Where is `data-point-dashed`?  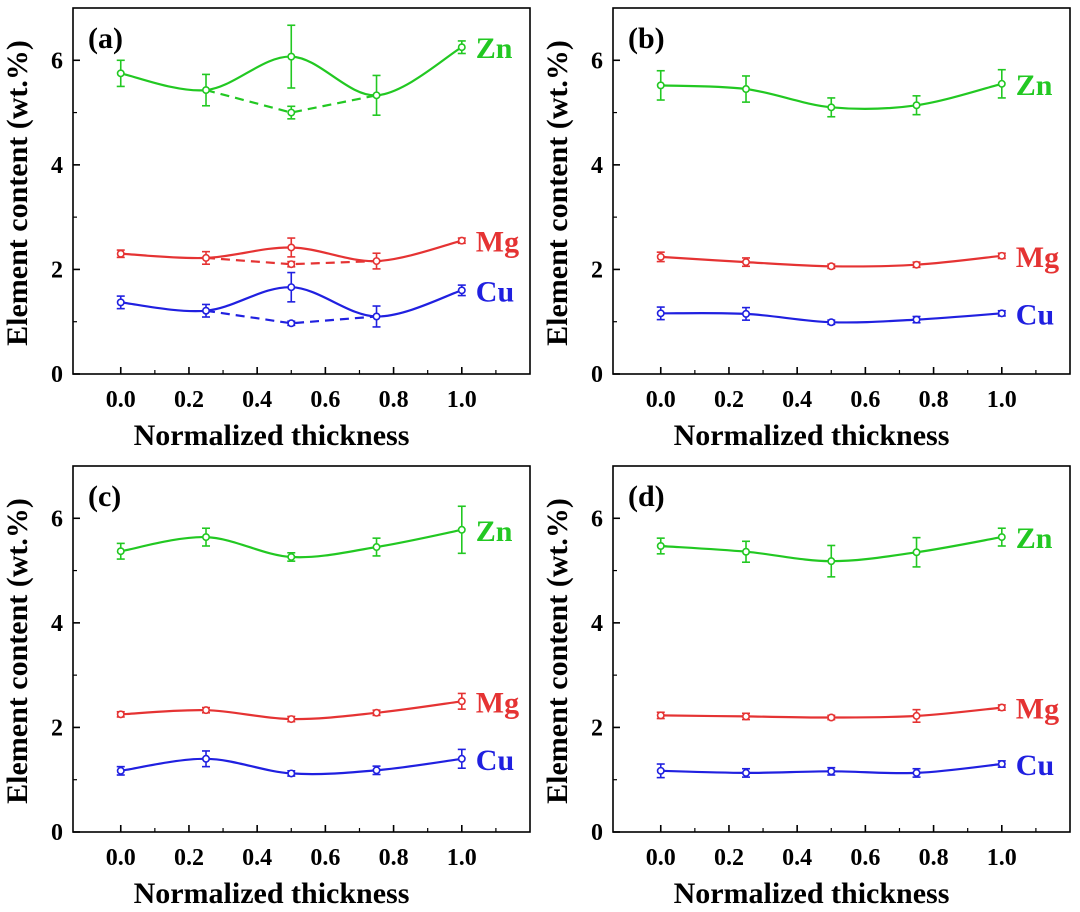 data-point-dashed is located at coordinates (291, 323).